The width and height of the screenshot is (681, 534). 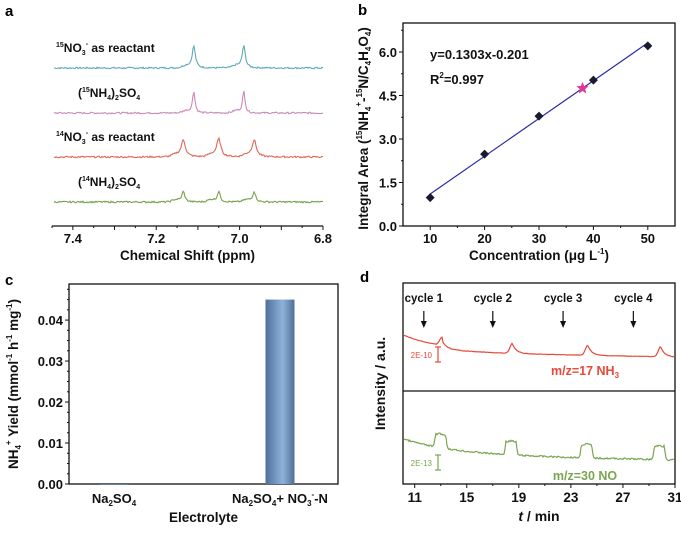 What do you see at coordinates (388, 226) in the screenshot?
I see `y-tick-label: 0.0` at bounding box center [388, 226].